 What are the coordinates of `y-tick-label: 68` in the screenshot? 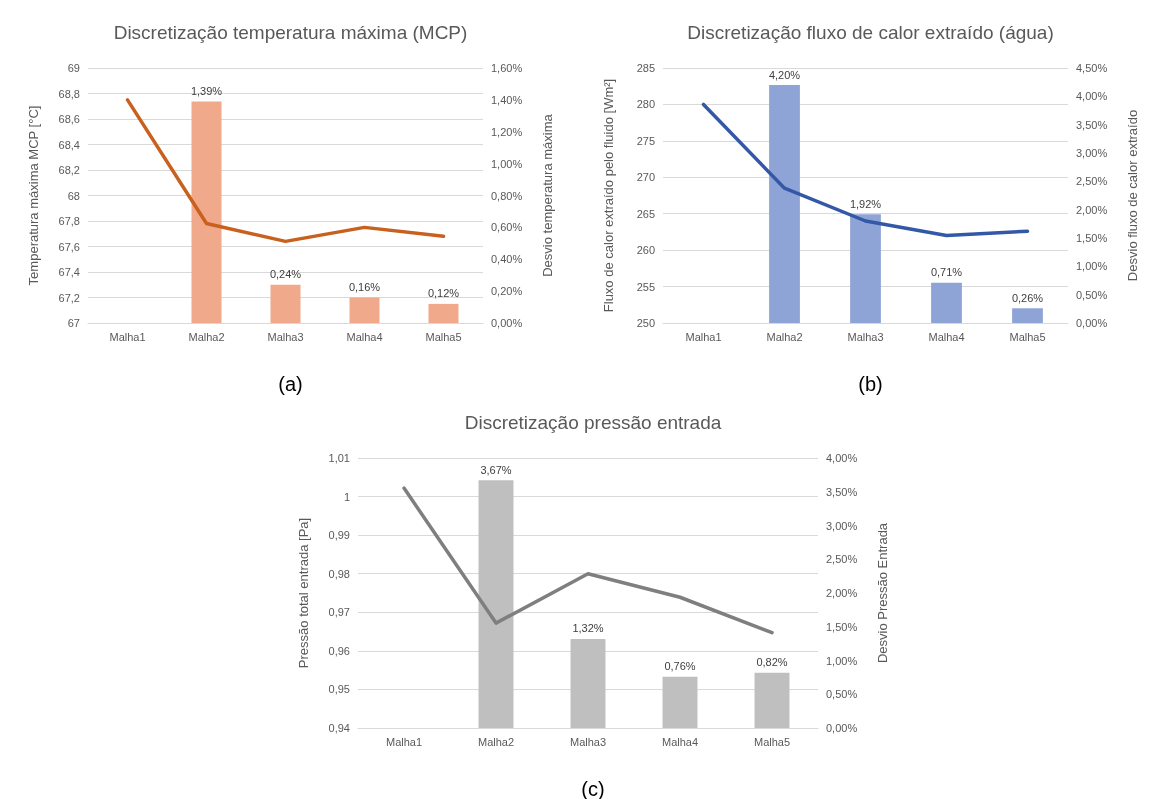 It's located at (73, 195).